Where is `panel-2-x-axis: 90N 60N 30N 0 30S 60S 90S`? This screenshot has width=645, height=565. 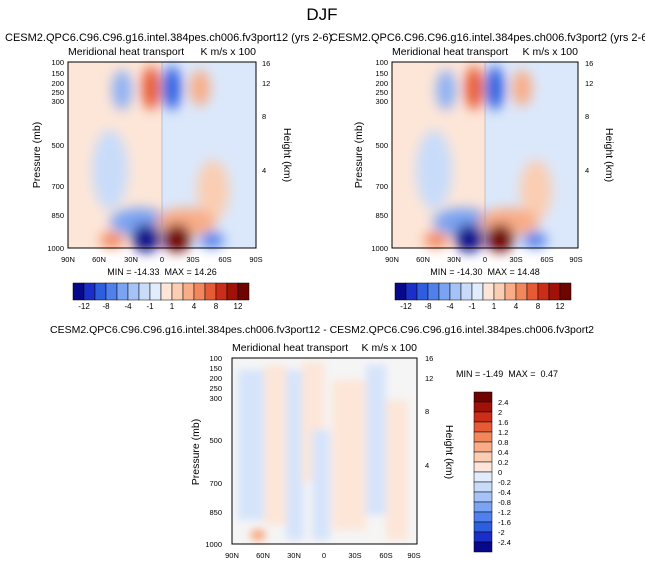 panel-2-x-axis: 90N 60N 30N 0 30S 60S 90S is located at coordinates (484, 259).